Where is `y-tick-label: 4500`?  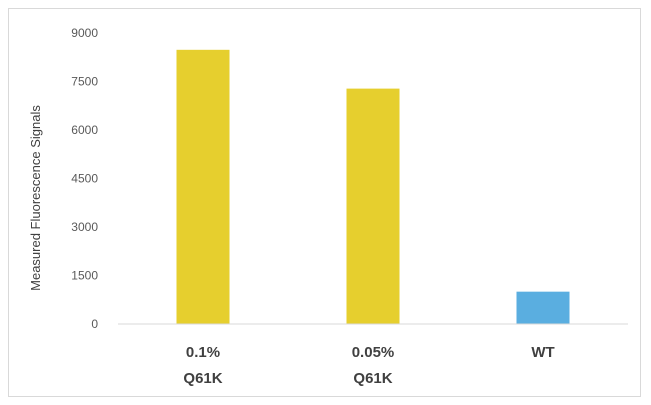 y-tick-label: 4500 is located at coordinates (84, 179).